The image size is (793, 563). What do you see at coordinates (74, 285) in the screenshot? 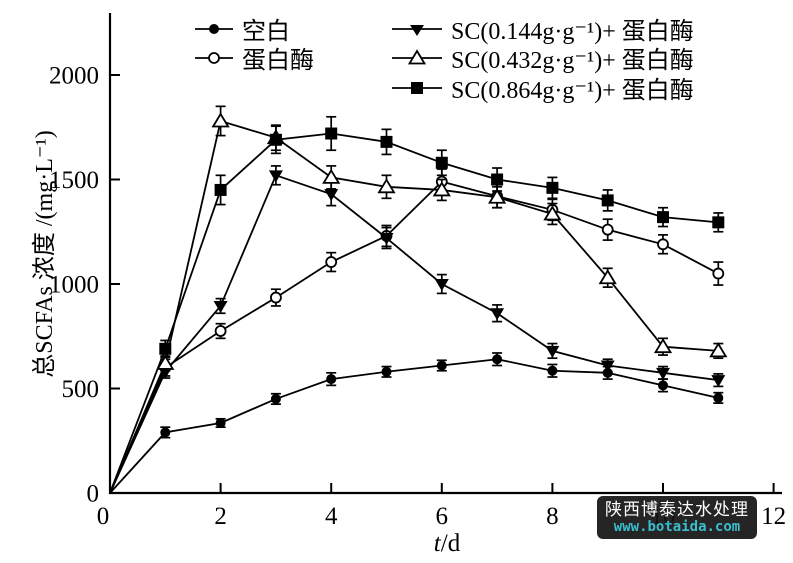
I see `y-tick-label: 1000` at bounding box center [74, 285].